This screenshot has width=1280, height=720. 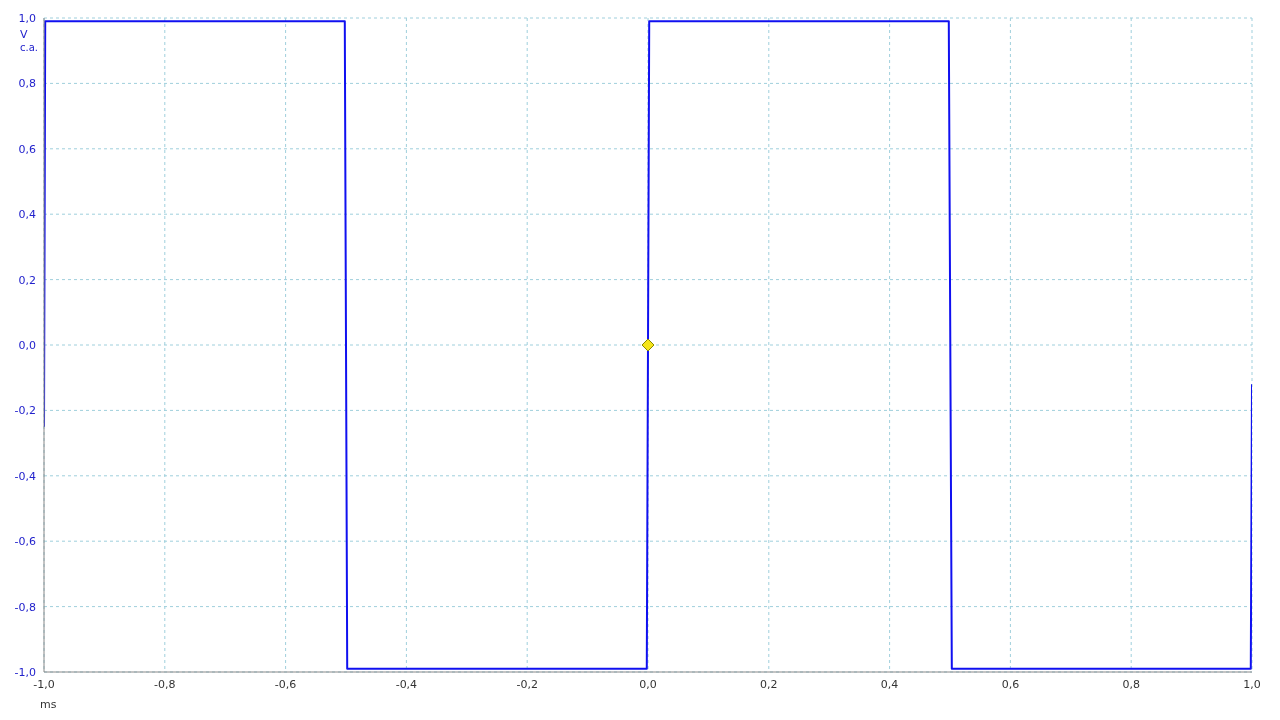 I want to click on x-tick-label: -0,2, so click(x=527, y=684).